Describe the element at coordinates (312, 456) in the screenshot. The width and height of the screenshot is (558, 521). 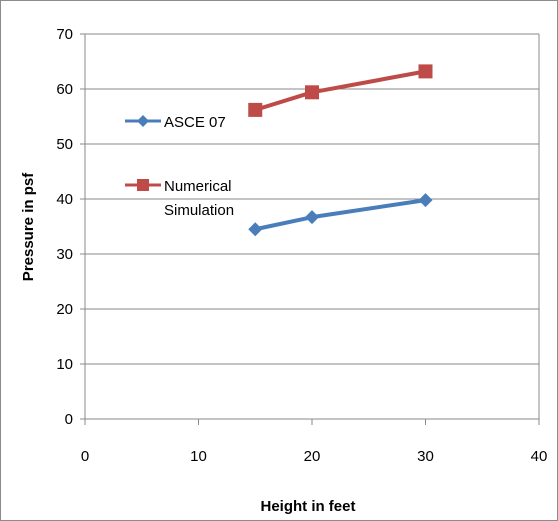
I see `x-tick-label: 20` at that location.